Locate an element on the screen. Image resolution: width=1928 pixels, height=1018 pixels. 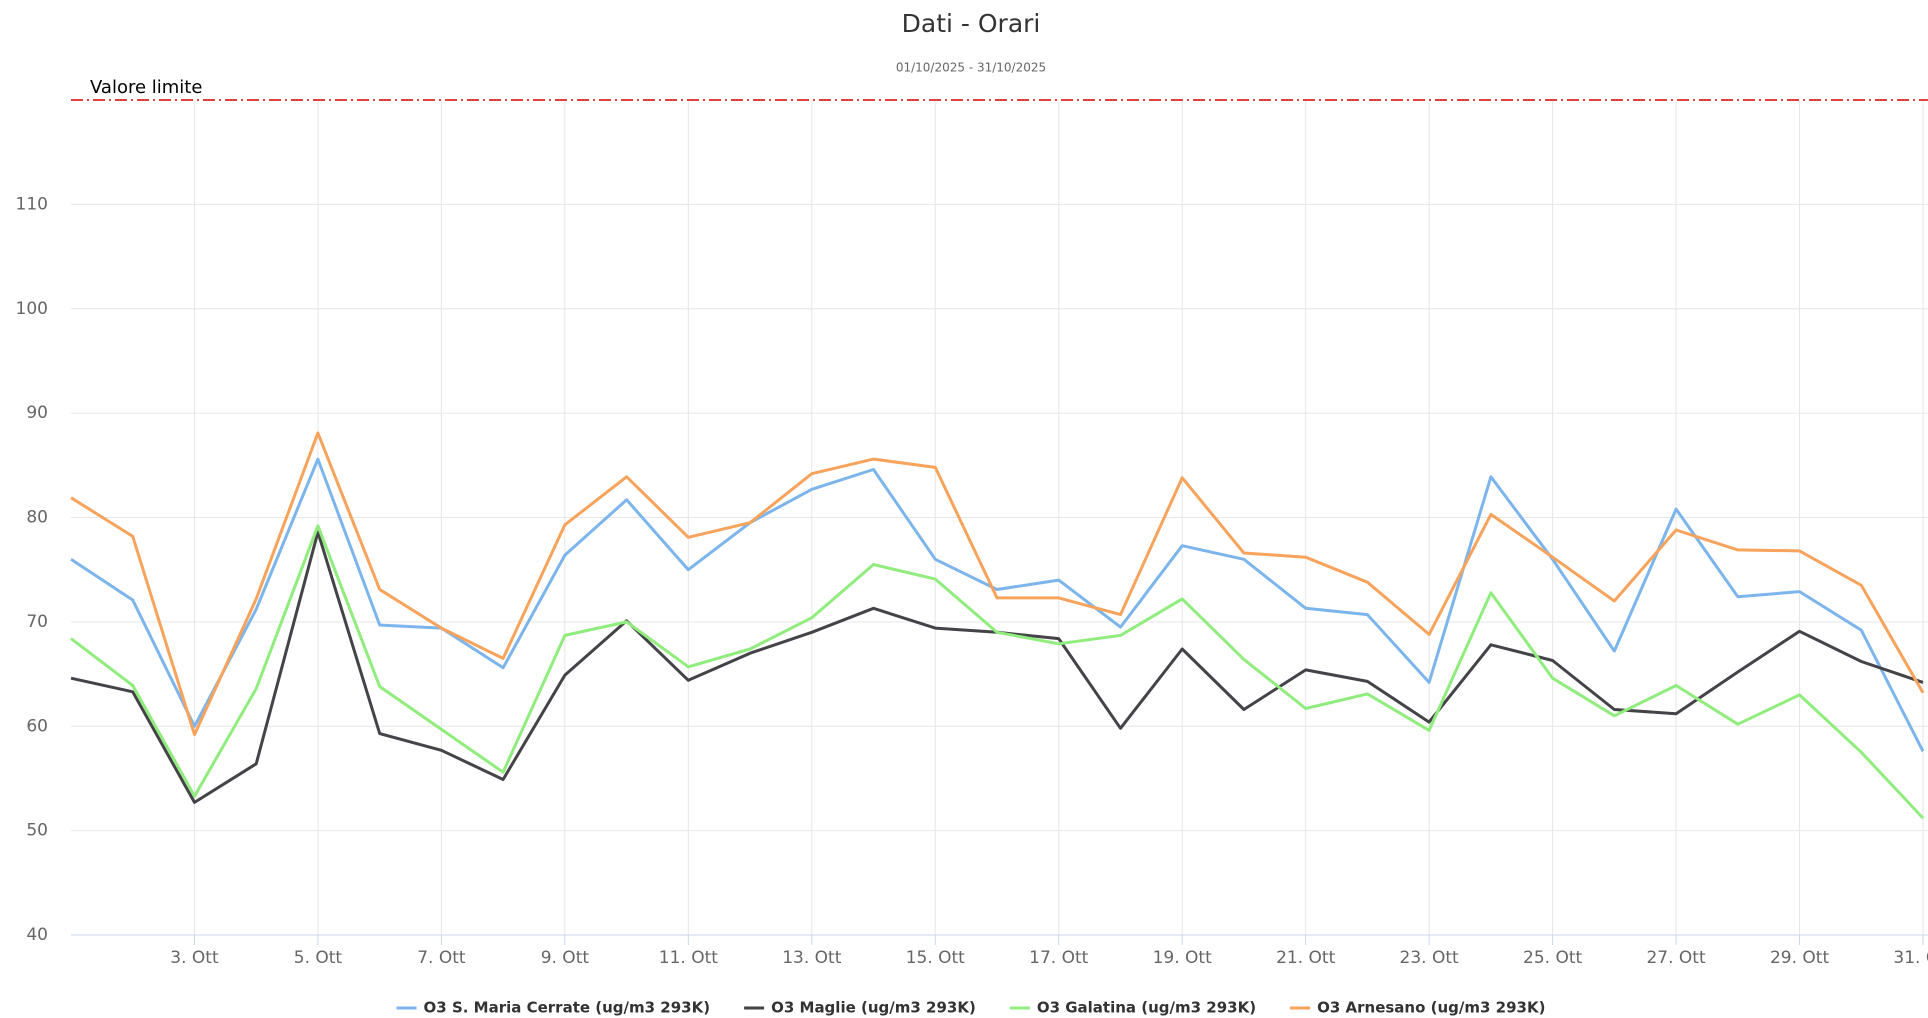
y-tick-label: 110 is located at coordinates (32, 204).